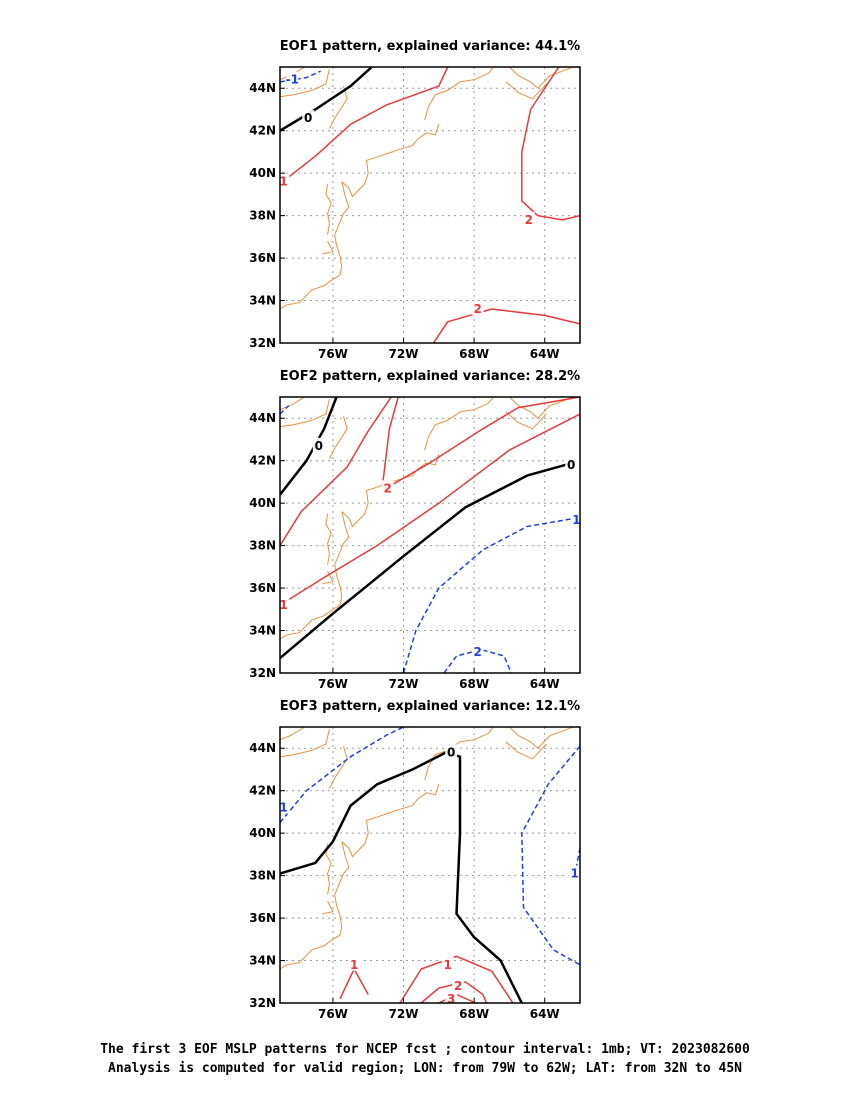 Image resolution: width=850 pixels, height=1100 pixels. I want to click on contour-label: 3, so click(451, 999).